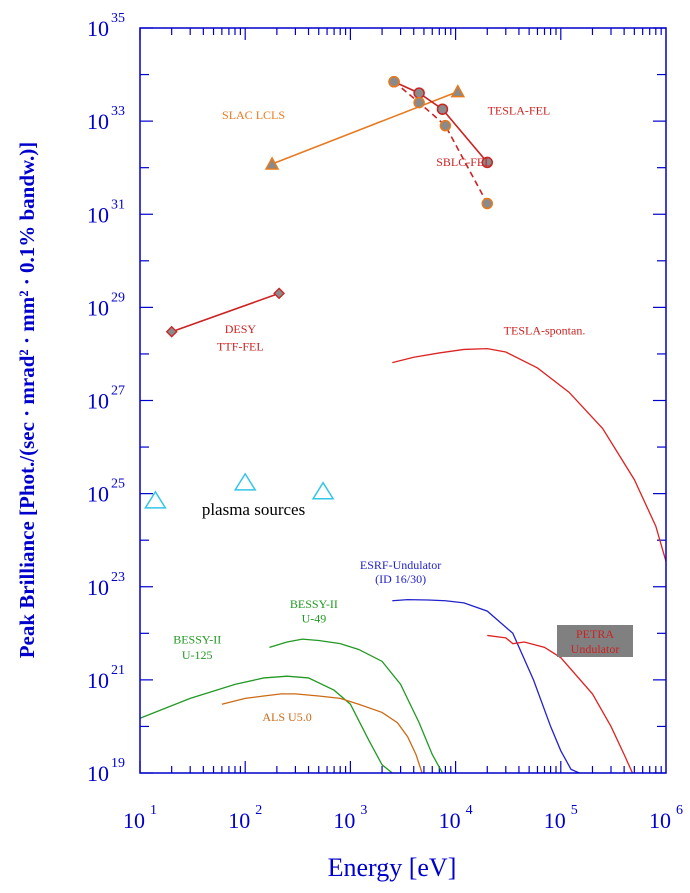 The height and width of the screenshot is (893, 690). Describe the element at coordinates (463, 162) in the screenshot. I see `annotation-sblc-fel: SBLC-FEL` at that location.